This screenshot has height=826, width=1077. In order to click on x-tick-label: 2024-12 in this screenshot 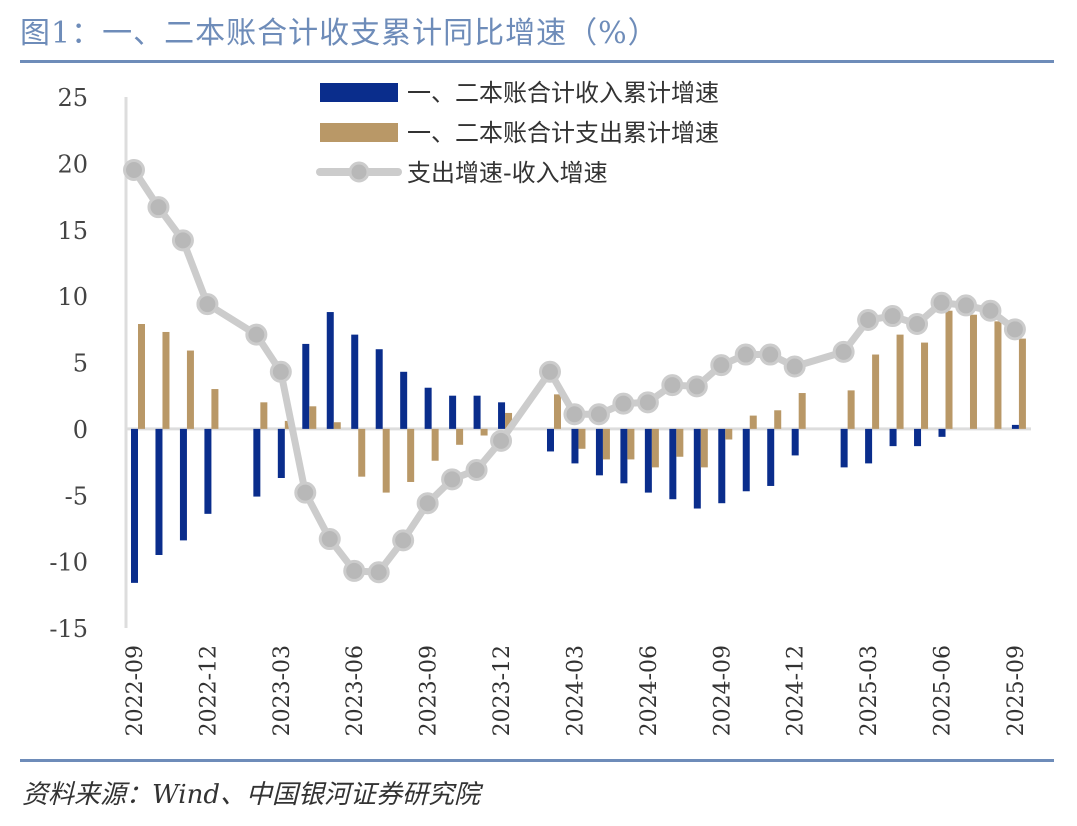, I will do `click(796, 690)`.